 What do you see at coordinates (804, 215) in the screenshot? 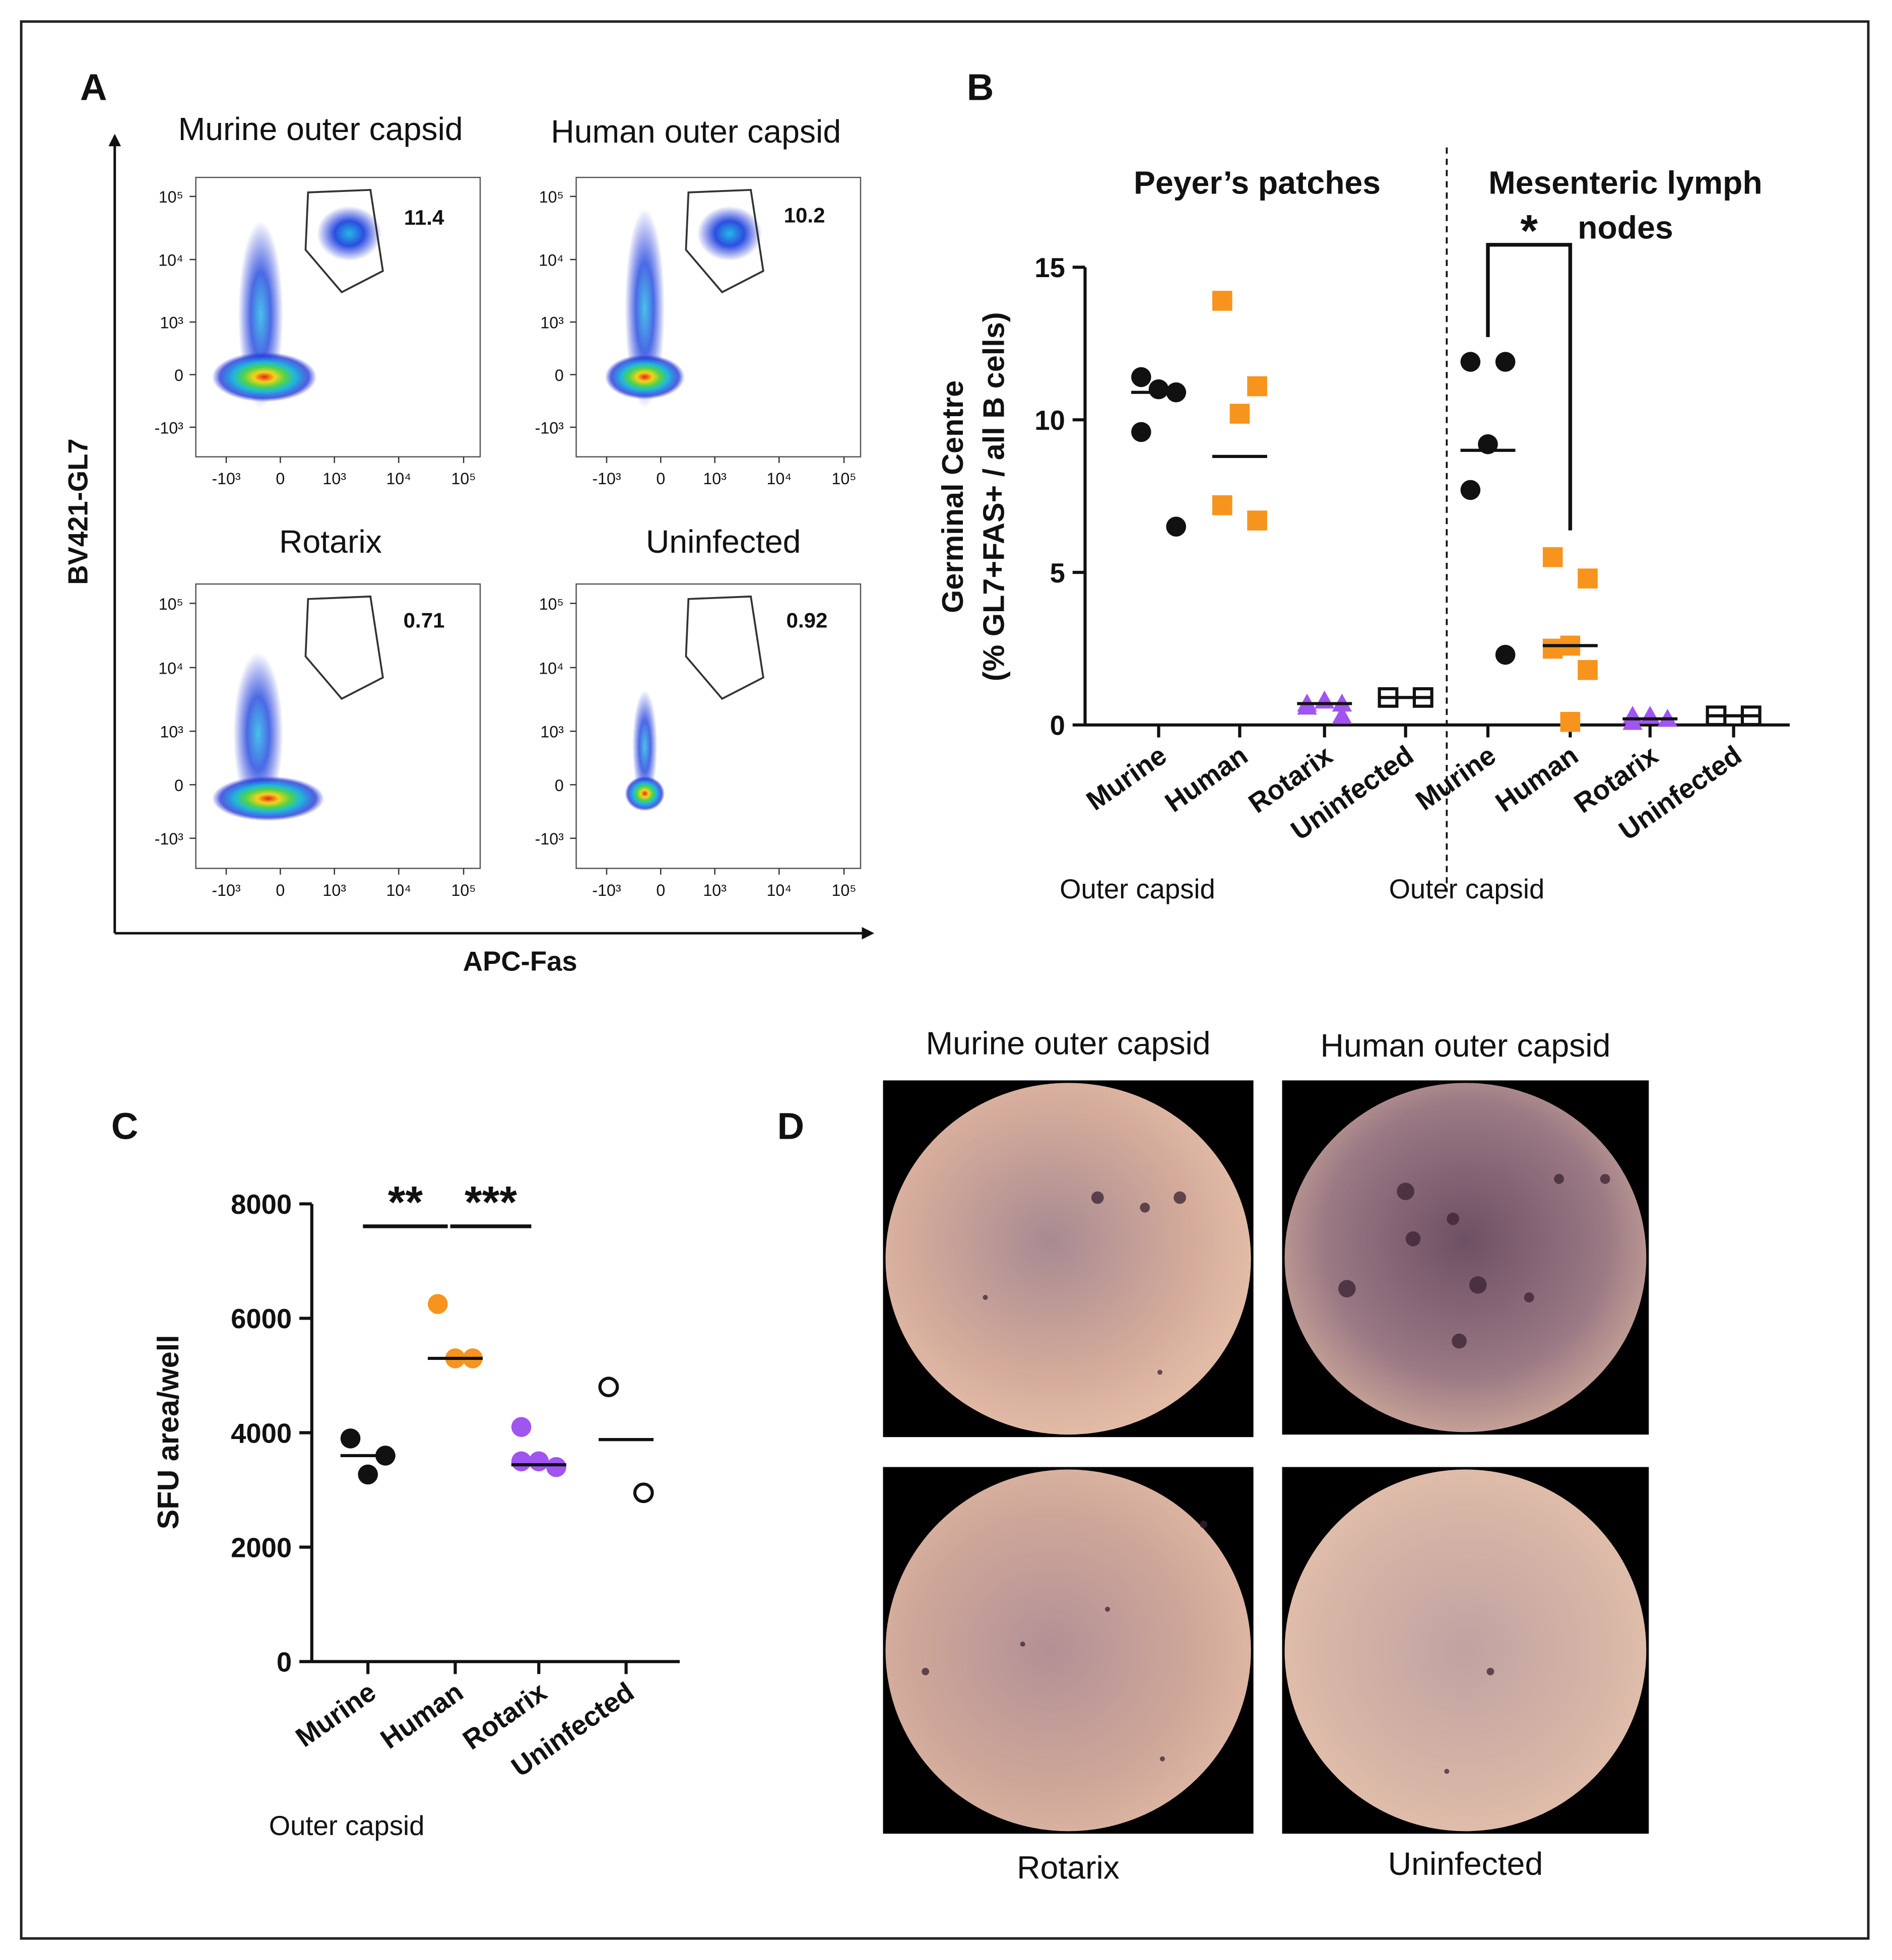
I see `gate-value: 10.2` at bounding box center [804, 215].